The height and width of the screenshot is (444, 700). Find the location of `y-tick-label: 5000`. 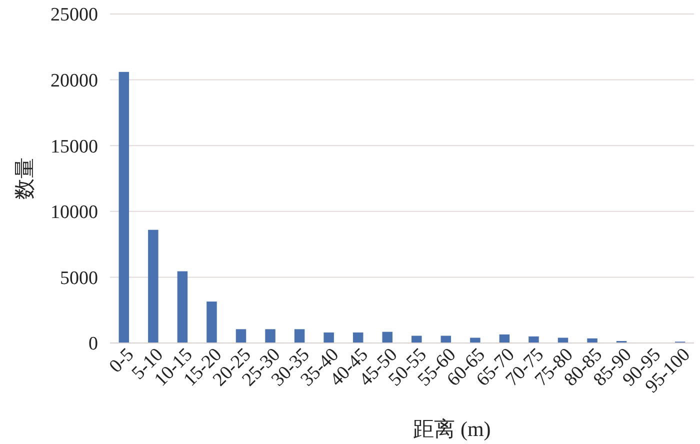

y-tick-label: 5000 is located at coordinates (79, 278).